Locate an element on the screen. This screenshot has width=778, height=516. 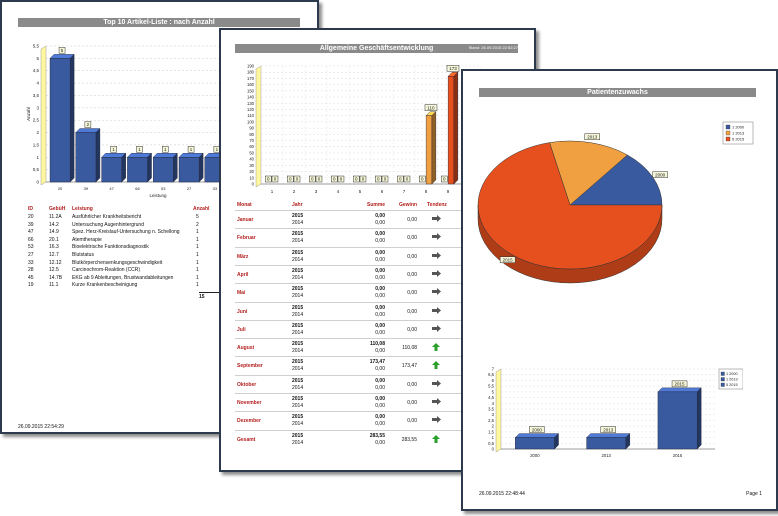
col-header-anzahl: Anzahl is located at coordinates (201, 209).